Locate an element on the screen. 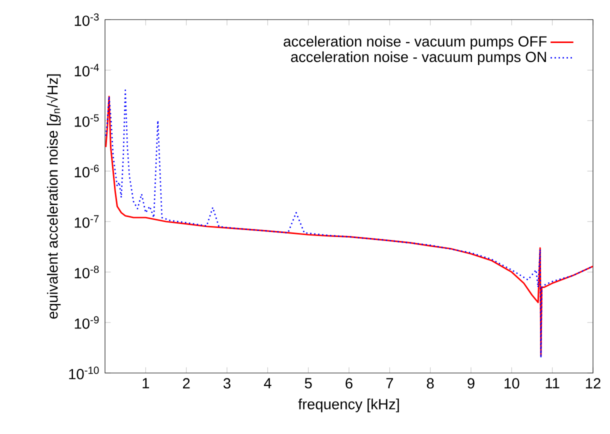 This screenshot has height=434, width=610. x-tick-label: 2 is located at coordinates (186, 383).